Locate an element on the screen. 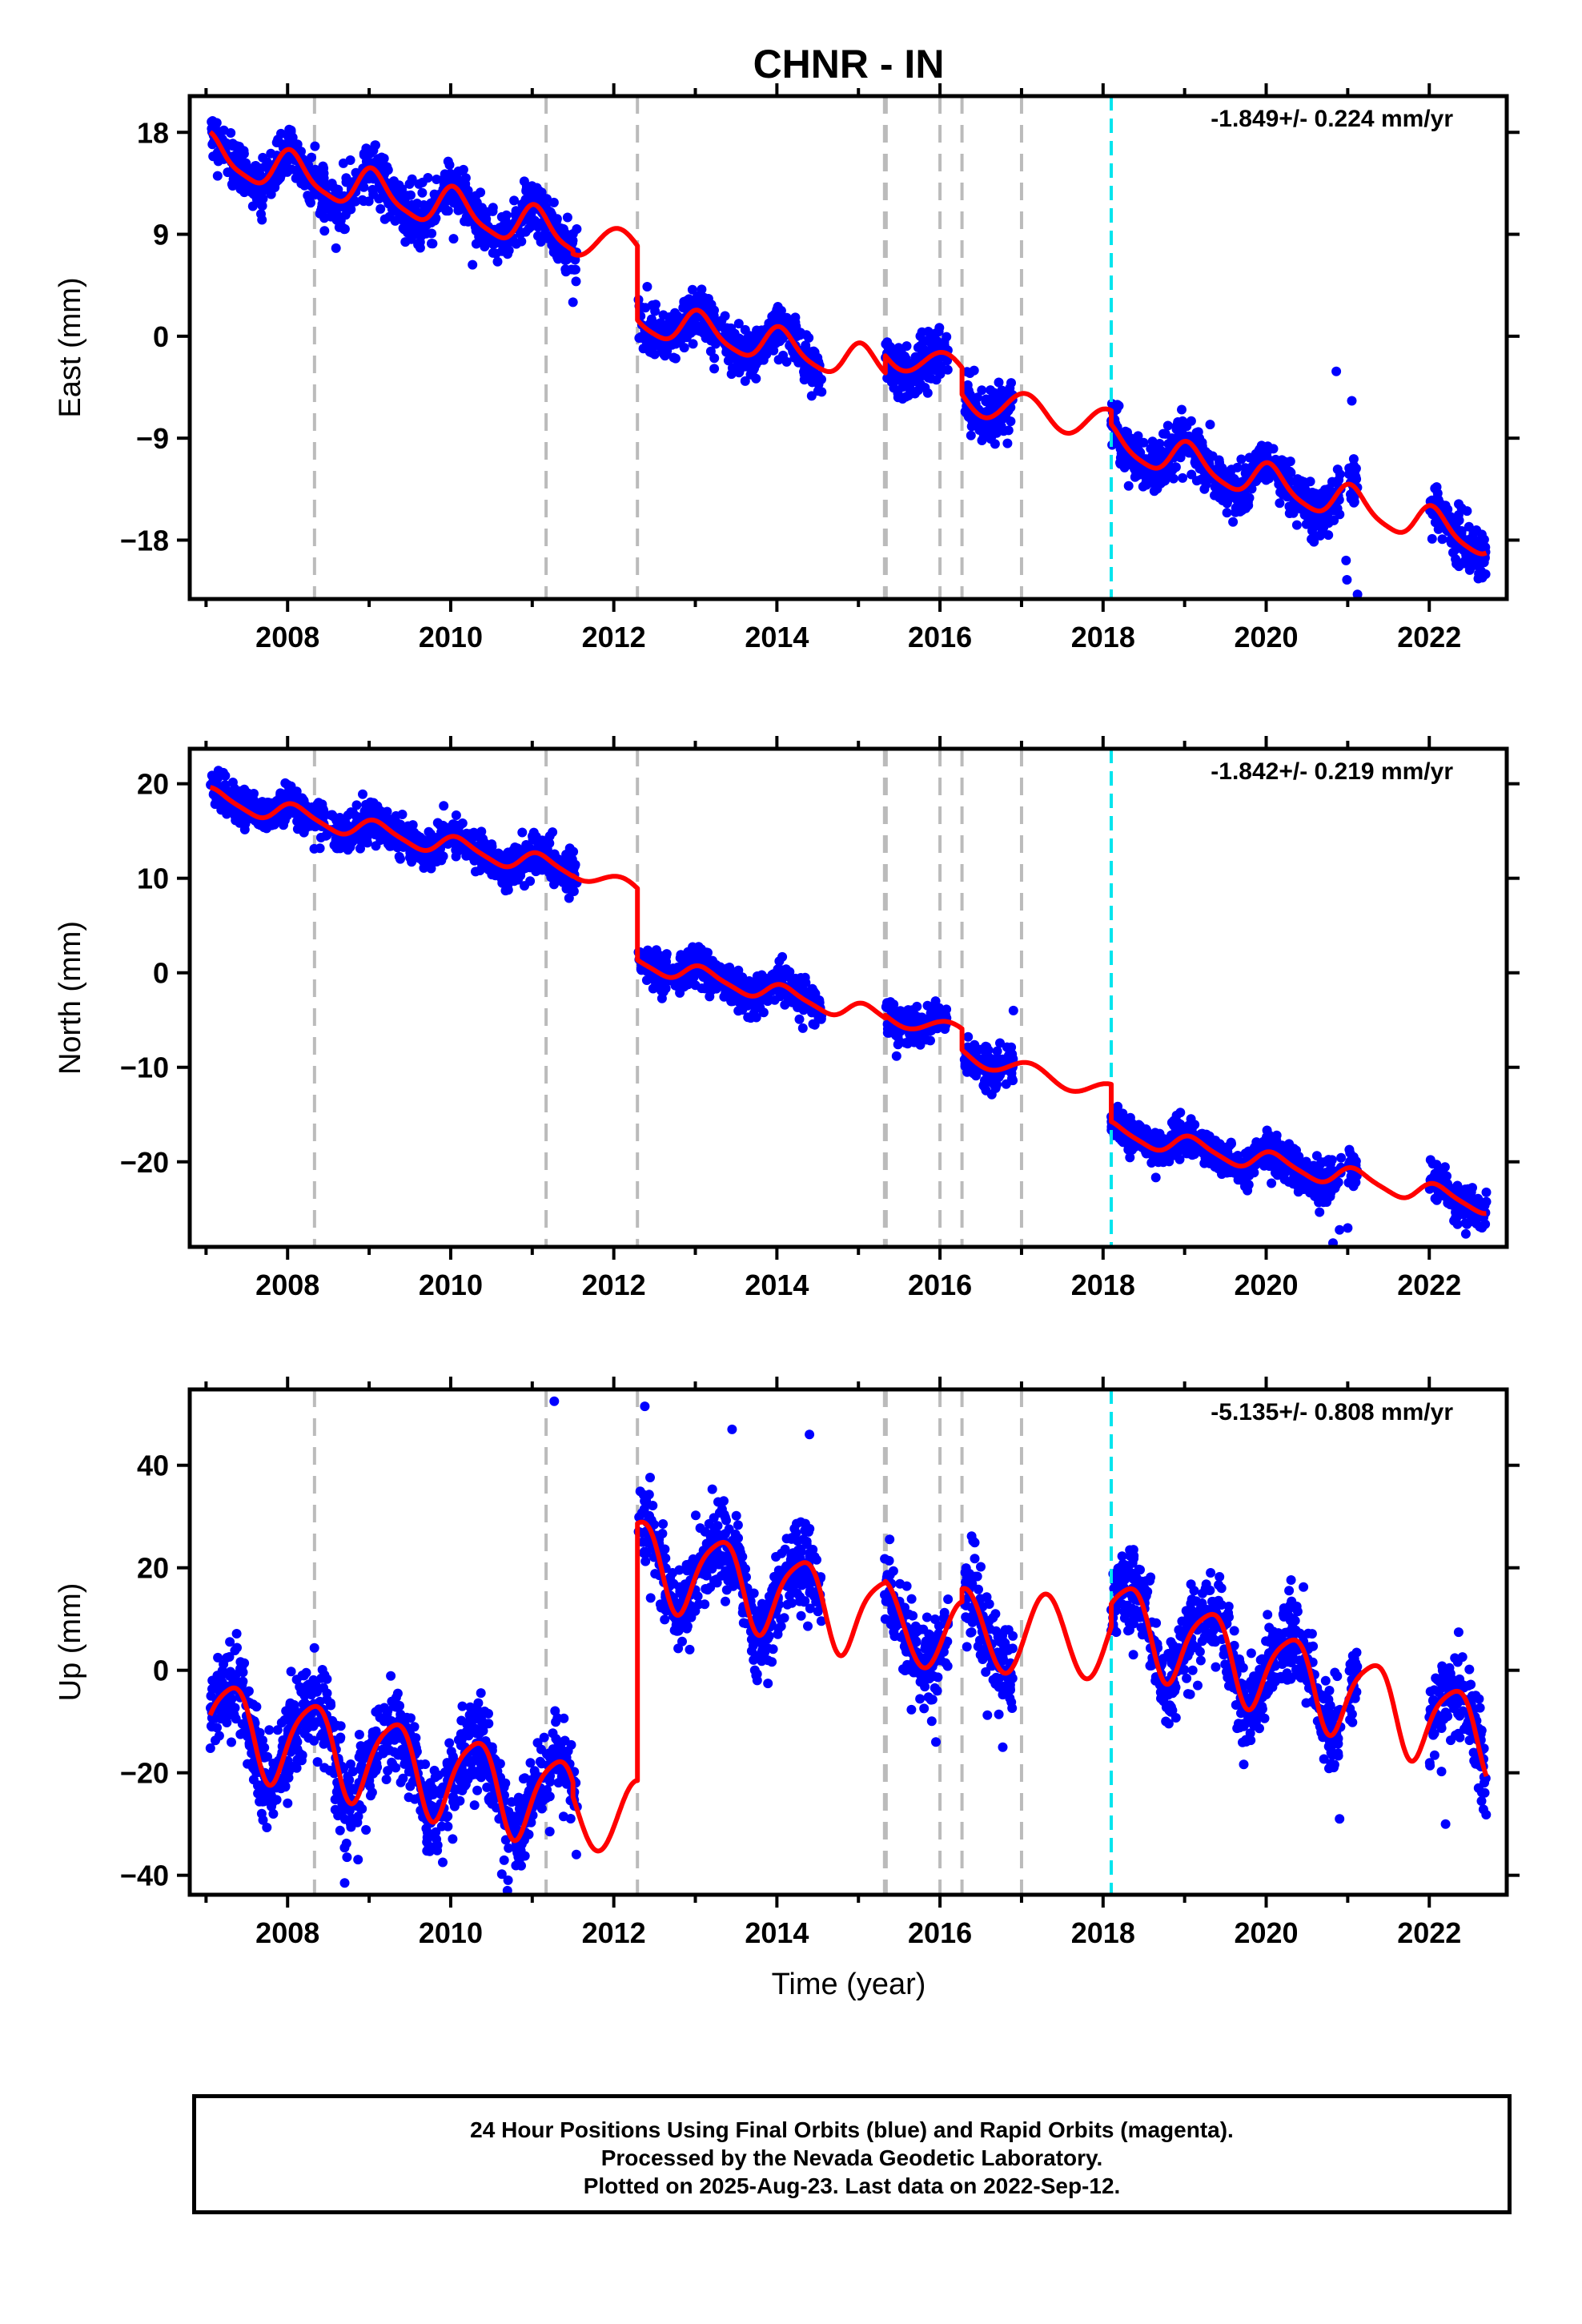  y-tick-label: 18 is located at coordinates (153, 132).